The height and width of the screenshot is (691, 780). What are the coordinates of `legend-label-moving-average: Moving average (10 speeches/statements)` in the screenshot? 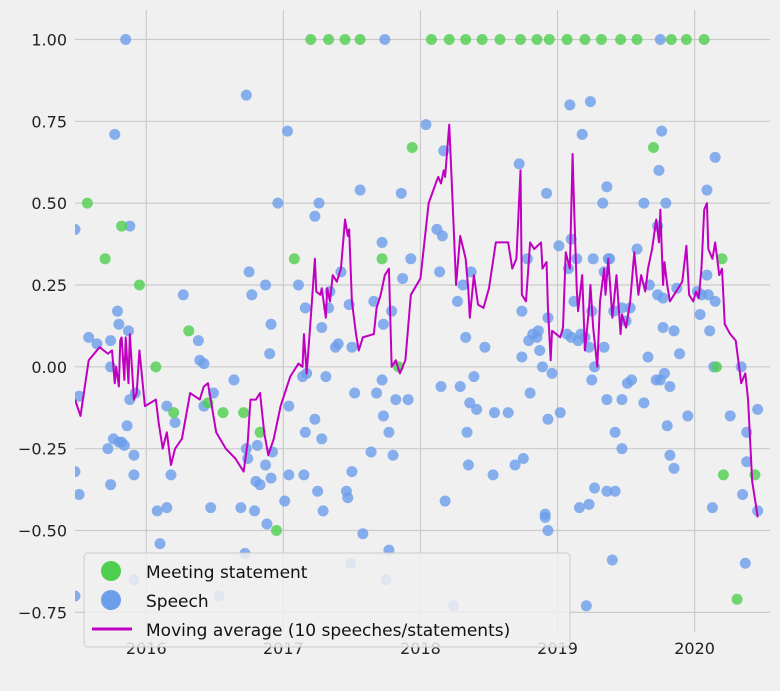 It's located at (328, 631).